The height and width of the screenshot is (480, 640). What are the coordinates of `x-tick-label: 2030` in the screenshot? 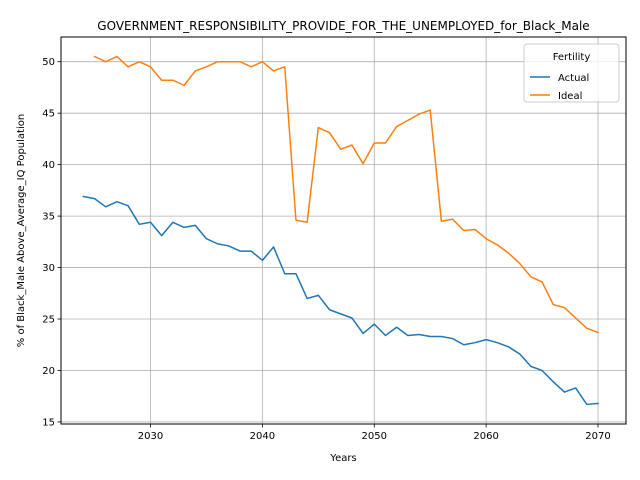 It's located at (150, 436).